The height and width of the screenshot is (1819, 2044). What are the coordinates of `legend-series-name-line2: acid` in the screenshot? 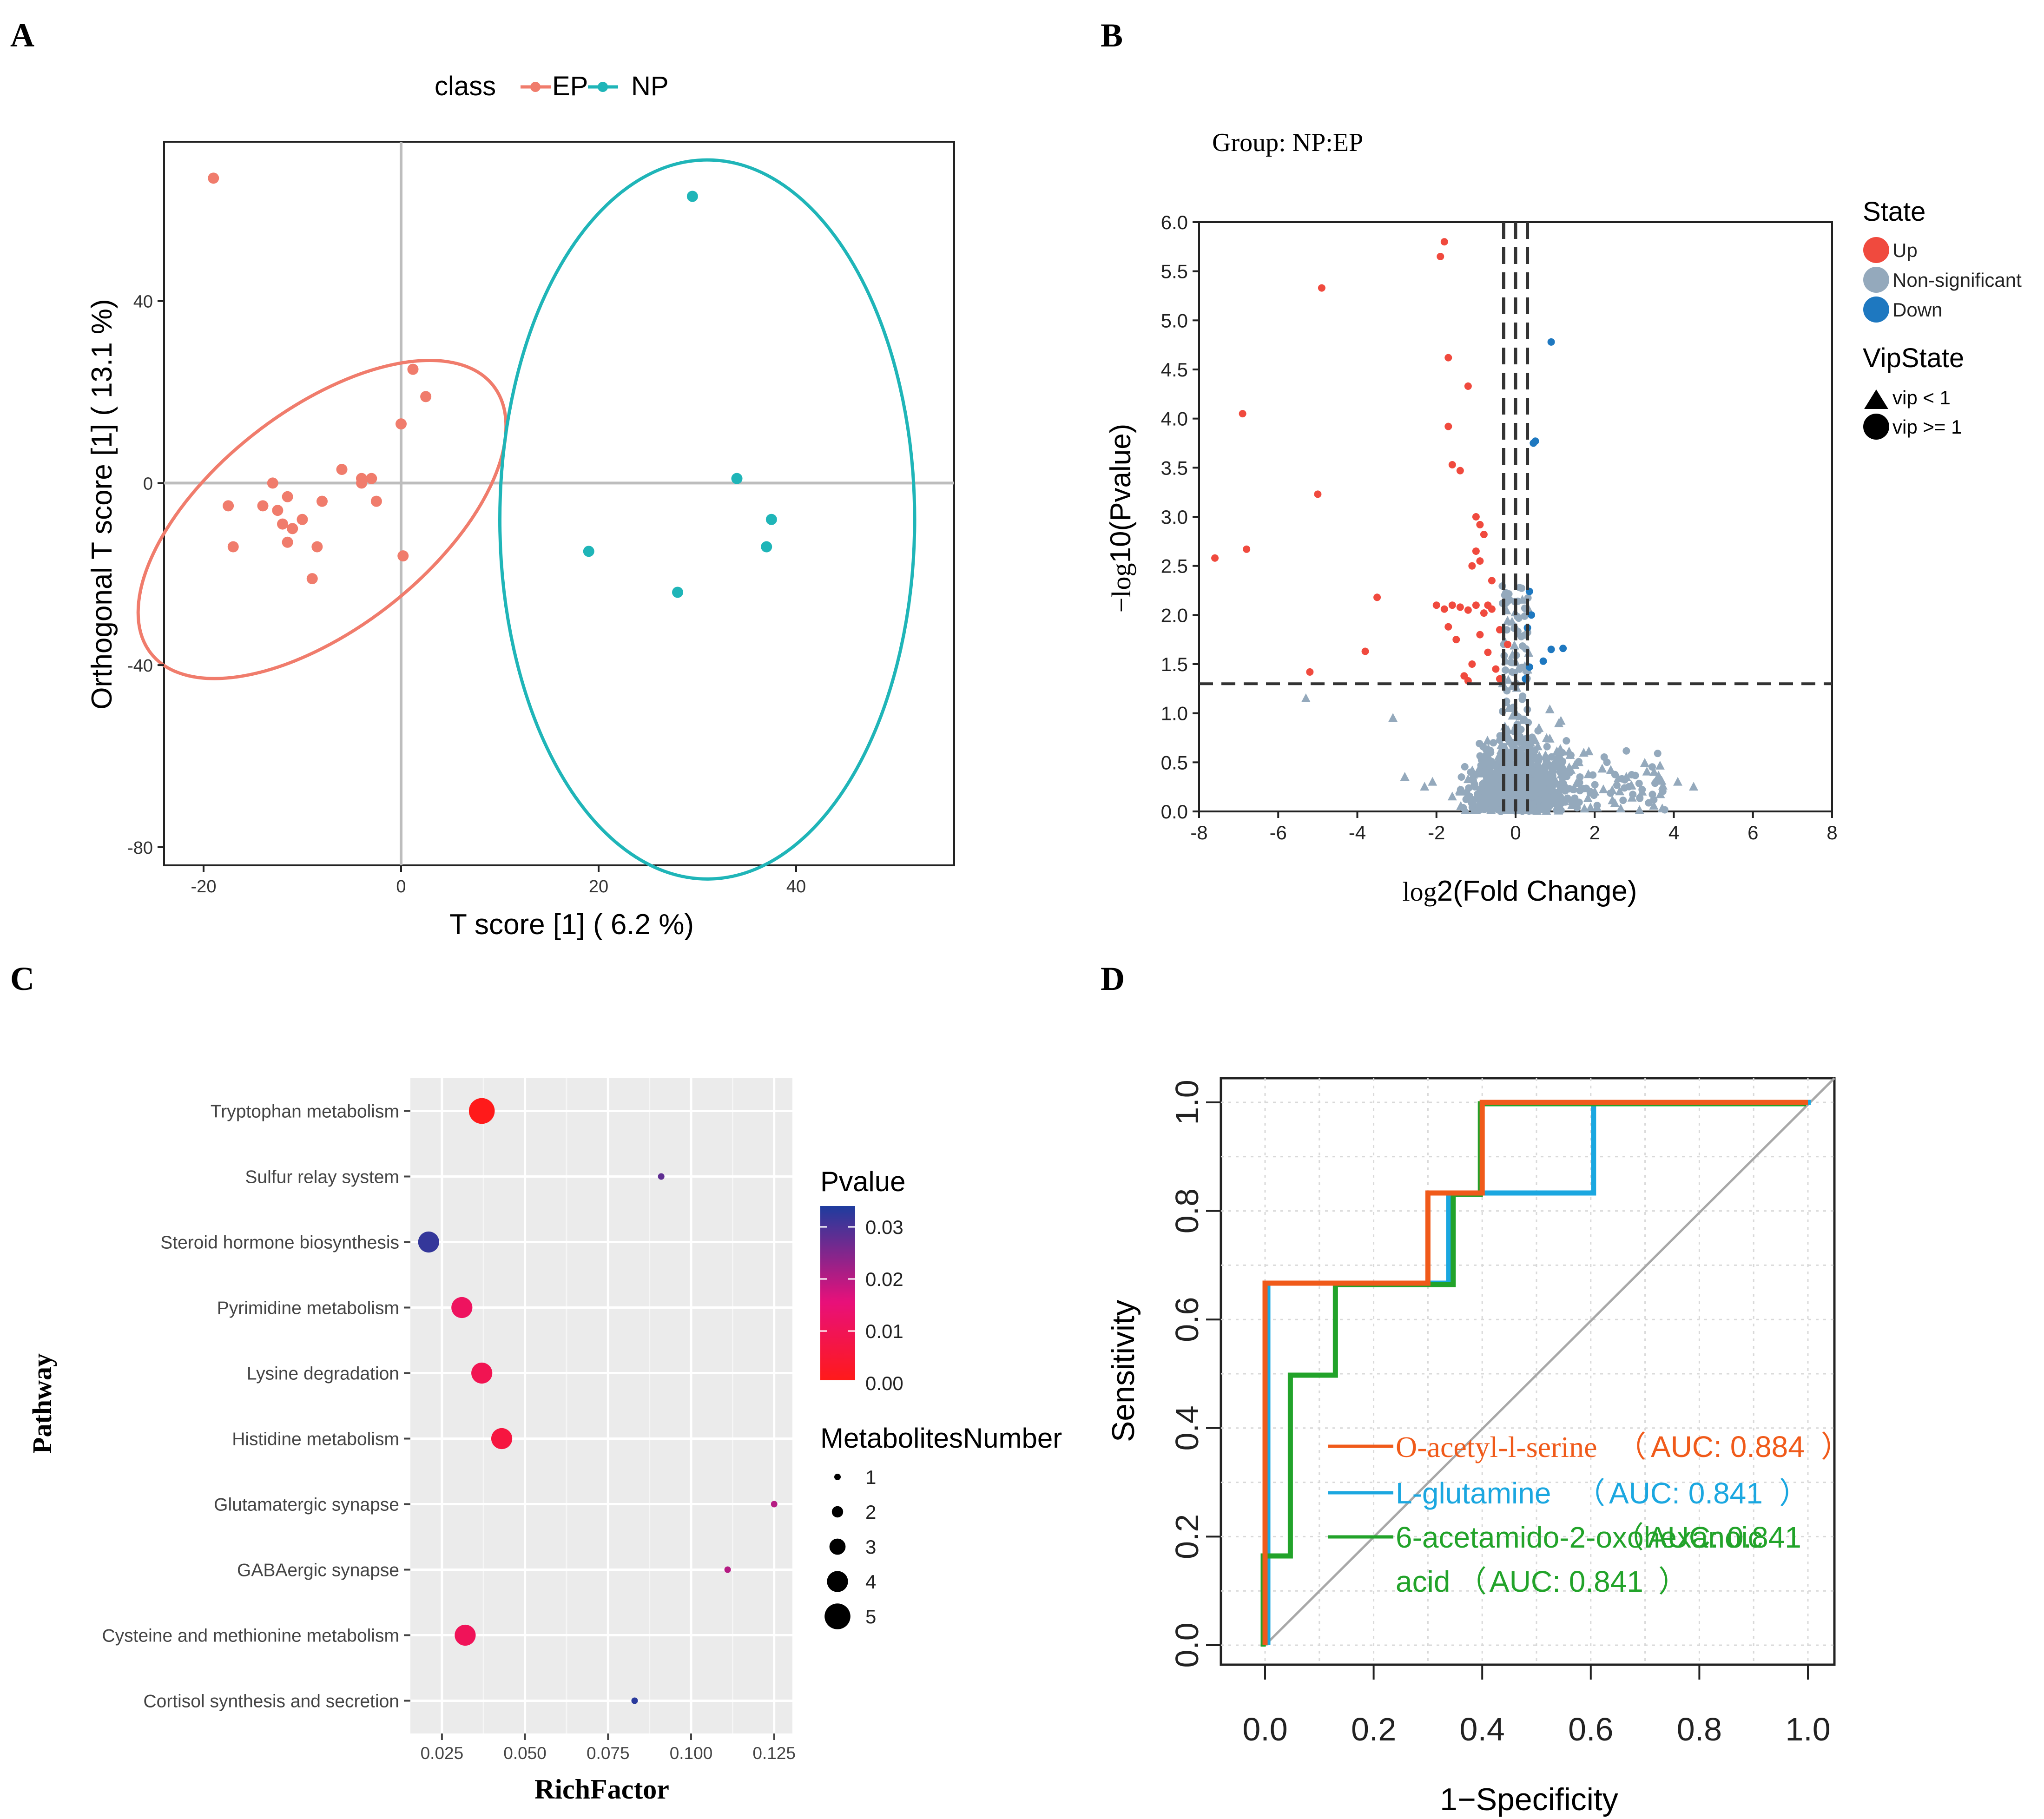 It's located at (1423, 1582).